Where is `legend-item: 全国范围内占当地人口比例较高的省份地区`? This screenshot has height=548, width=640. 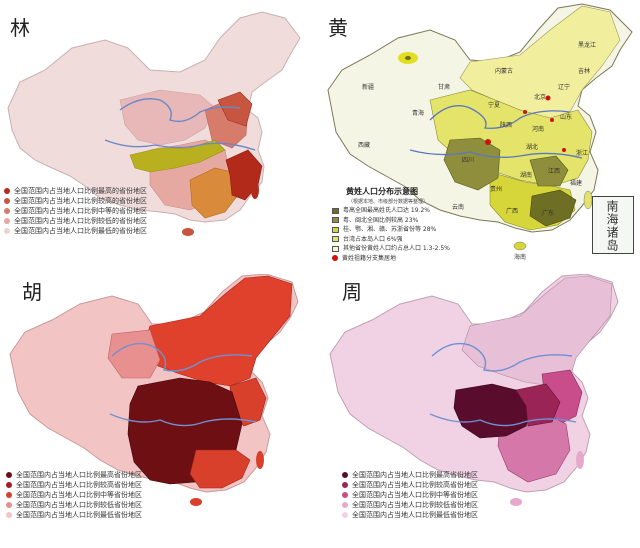
legend-item: 全国范围内占当地人口比例较高的省份地区 is located at coordinates (75, 201).